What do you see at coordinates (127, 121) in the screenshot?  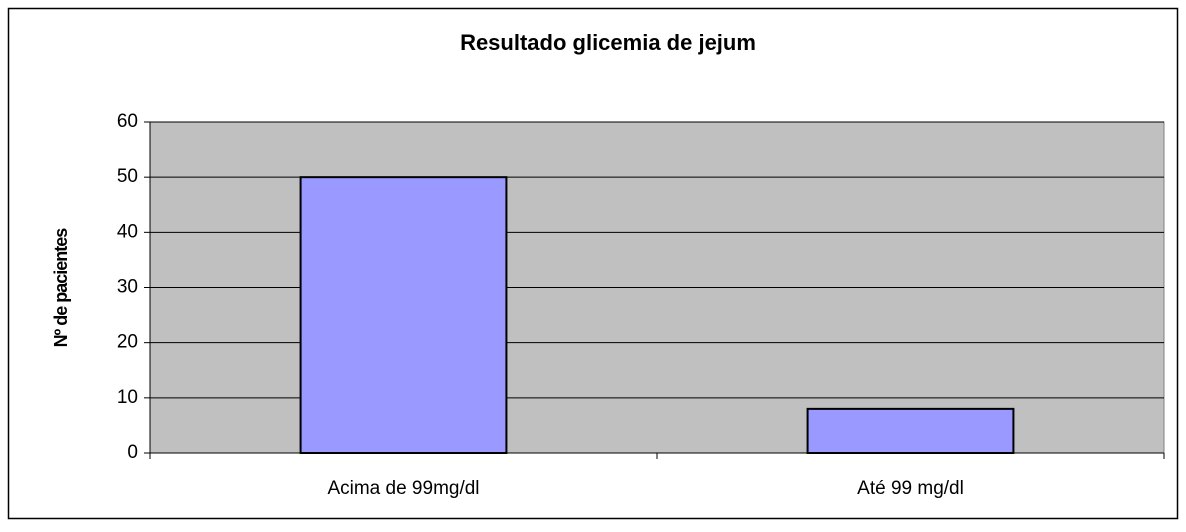 I see `y-tick-label: 60` at bounding box center [127, 121].